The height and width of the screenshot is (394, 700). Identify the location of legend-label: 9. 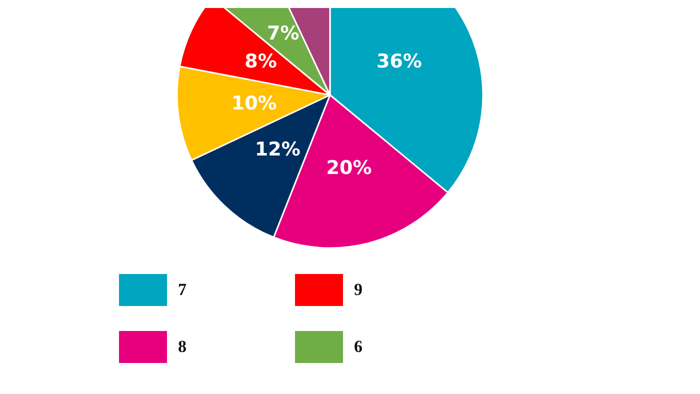
(358, 290).